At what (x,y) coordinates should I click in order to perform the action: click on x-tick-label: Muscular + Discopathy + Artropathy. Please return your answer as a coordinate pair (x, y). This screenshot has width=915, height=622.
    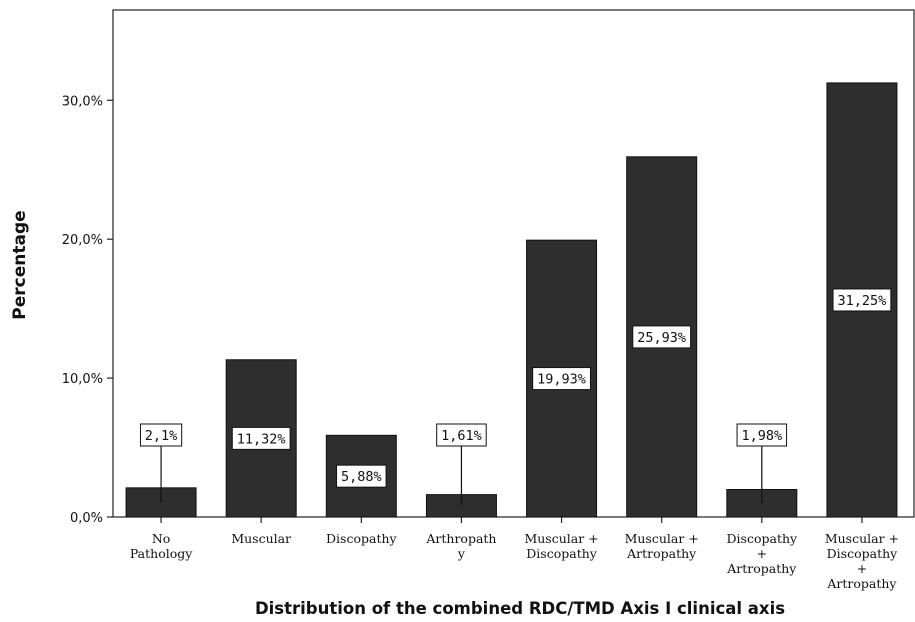
    Looking at the image, I should click on (862, 561).